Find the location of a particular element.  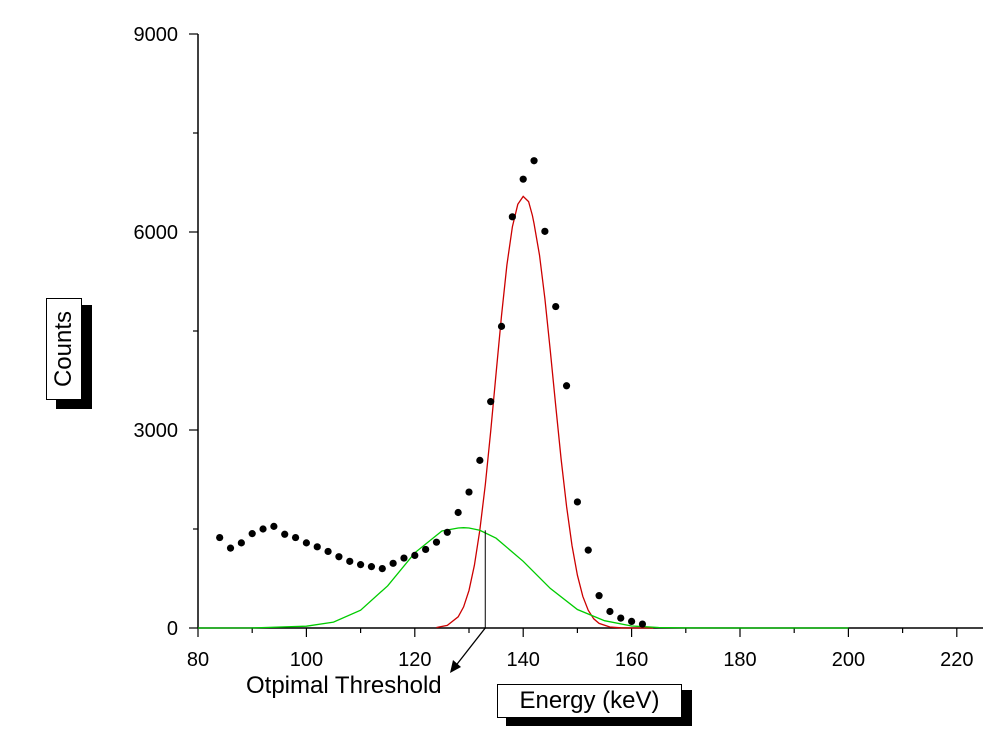

threshold-arrow-shaft is located at coordinates (469, 648).